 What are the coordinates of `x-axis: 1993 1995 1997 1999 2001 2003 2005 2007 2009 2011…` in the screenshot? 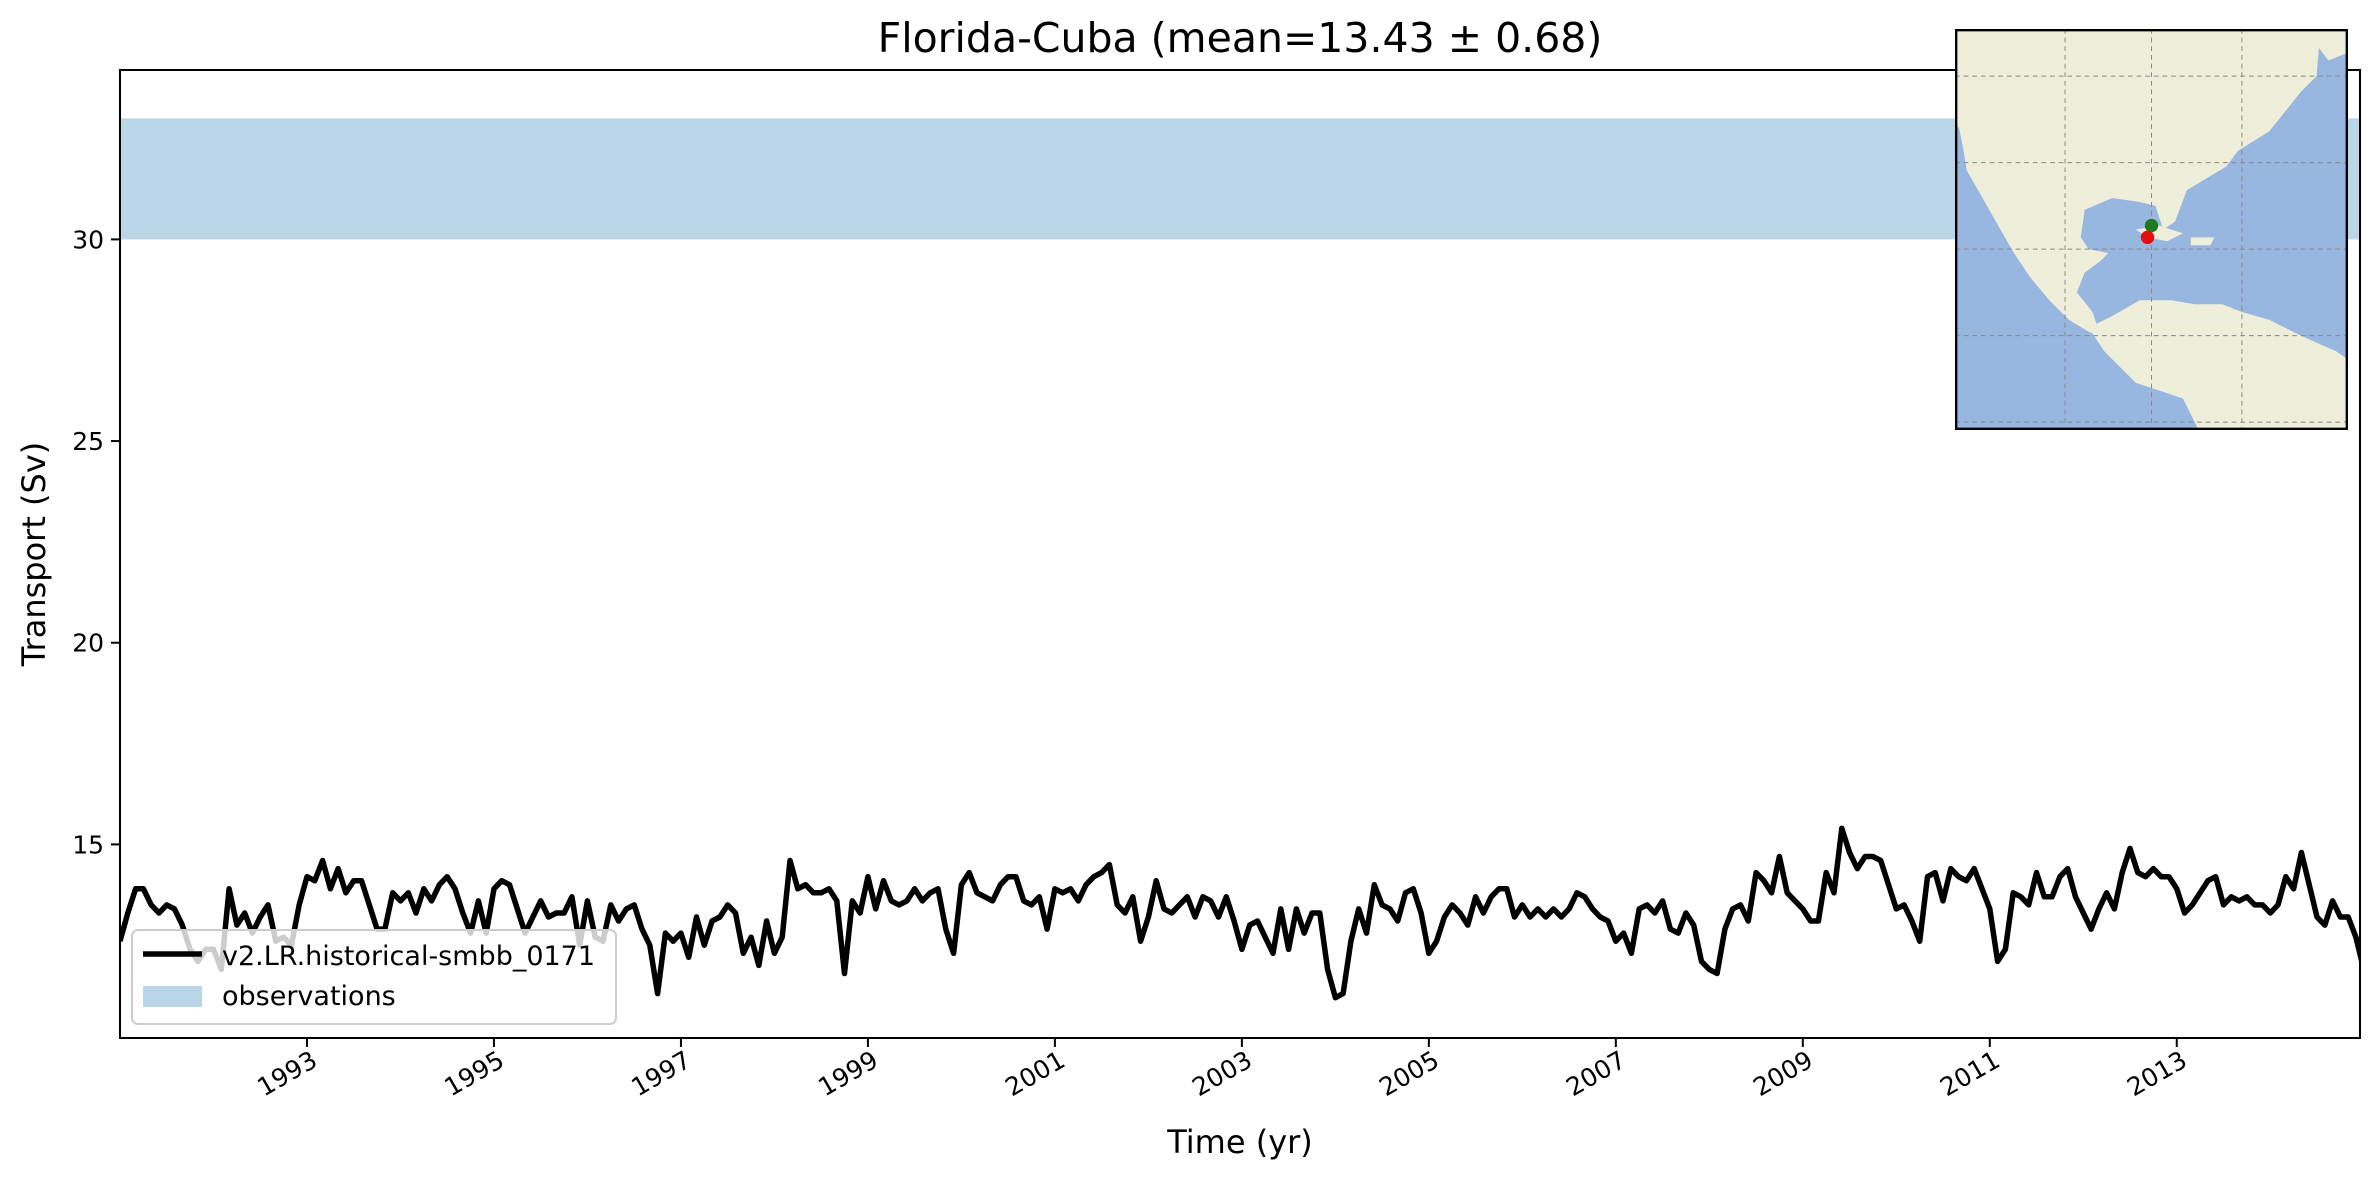 It's located at (1222, 1070).